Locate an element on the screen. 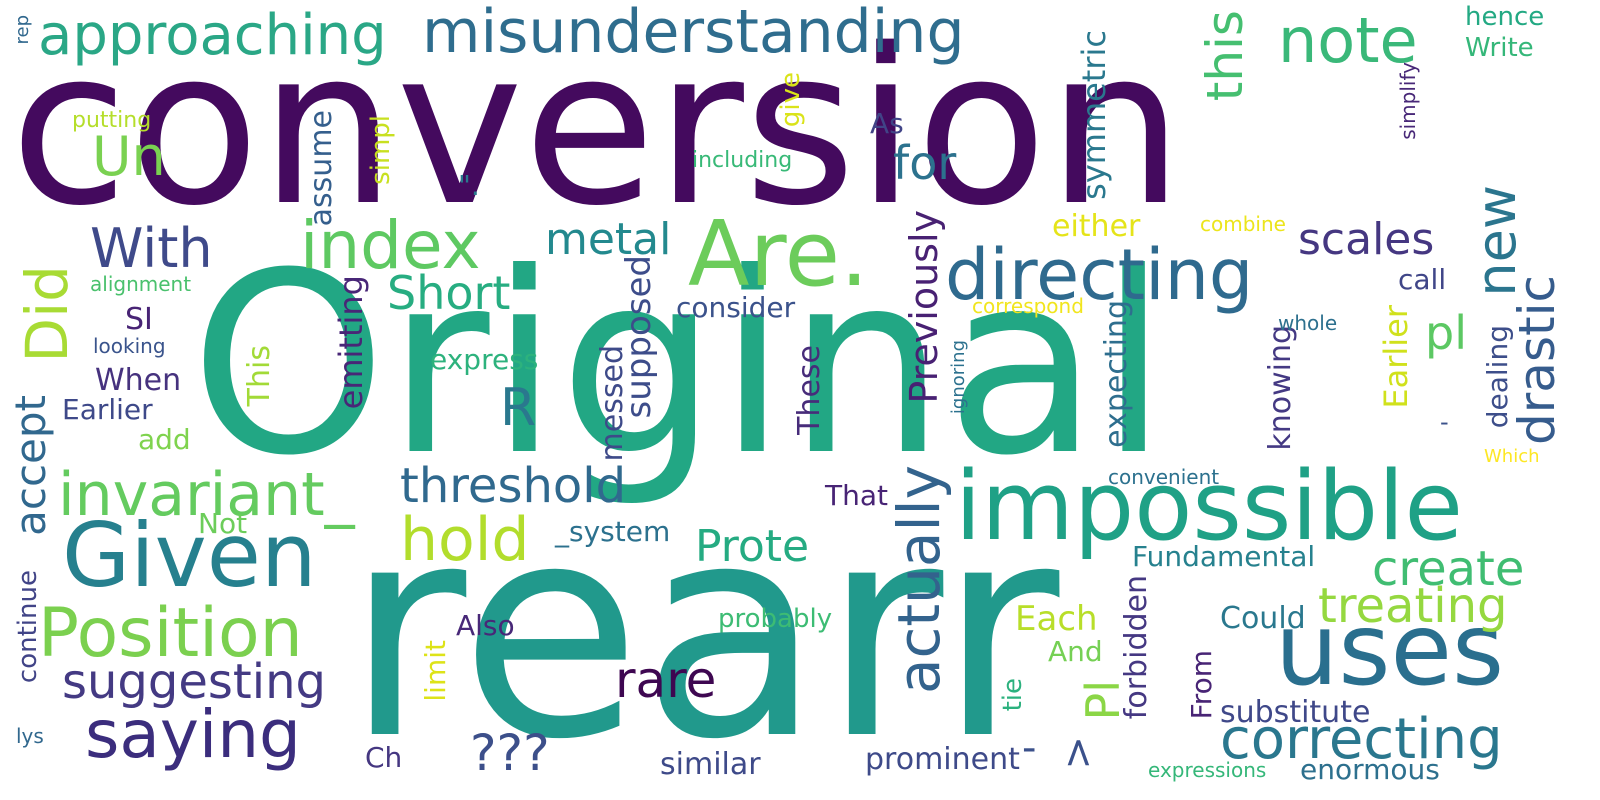 Image resolution: width=1600 pixels, height=800 pixels. word-combine: combine is located at coordinates (1243, 224).